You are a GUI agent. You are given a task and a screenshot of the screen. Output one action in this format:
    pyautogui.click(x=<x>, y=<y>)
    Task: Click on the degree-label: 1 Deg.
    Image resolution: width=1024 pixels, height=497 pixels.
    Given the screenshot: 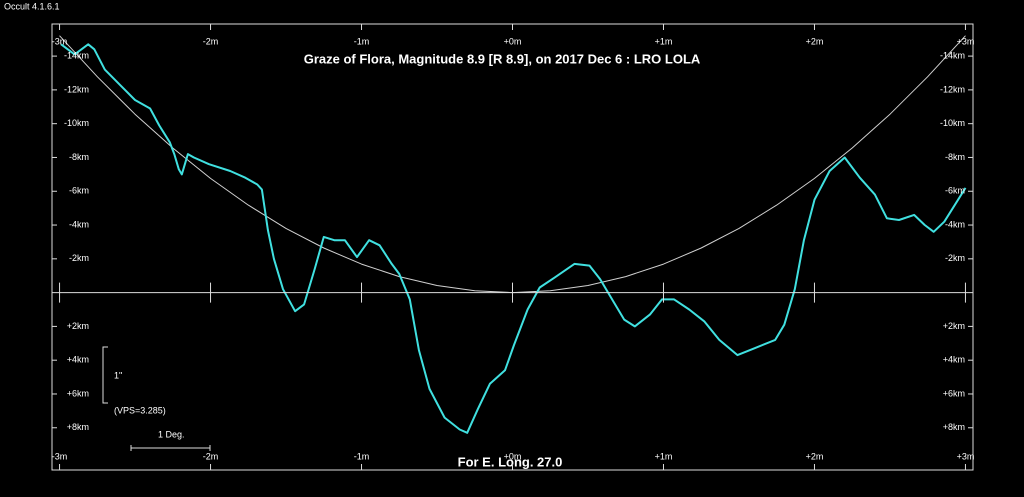 What is the action you would take?
    pyautogui.click(x=171, y=434)
    